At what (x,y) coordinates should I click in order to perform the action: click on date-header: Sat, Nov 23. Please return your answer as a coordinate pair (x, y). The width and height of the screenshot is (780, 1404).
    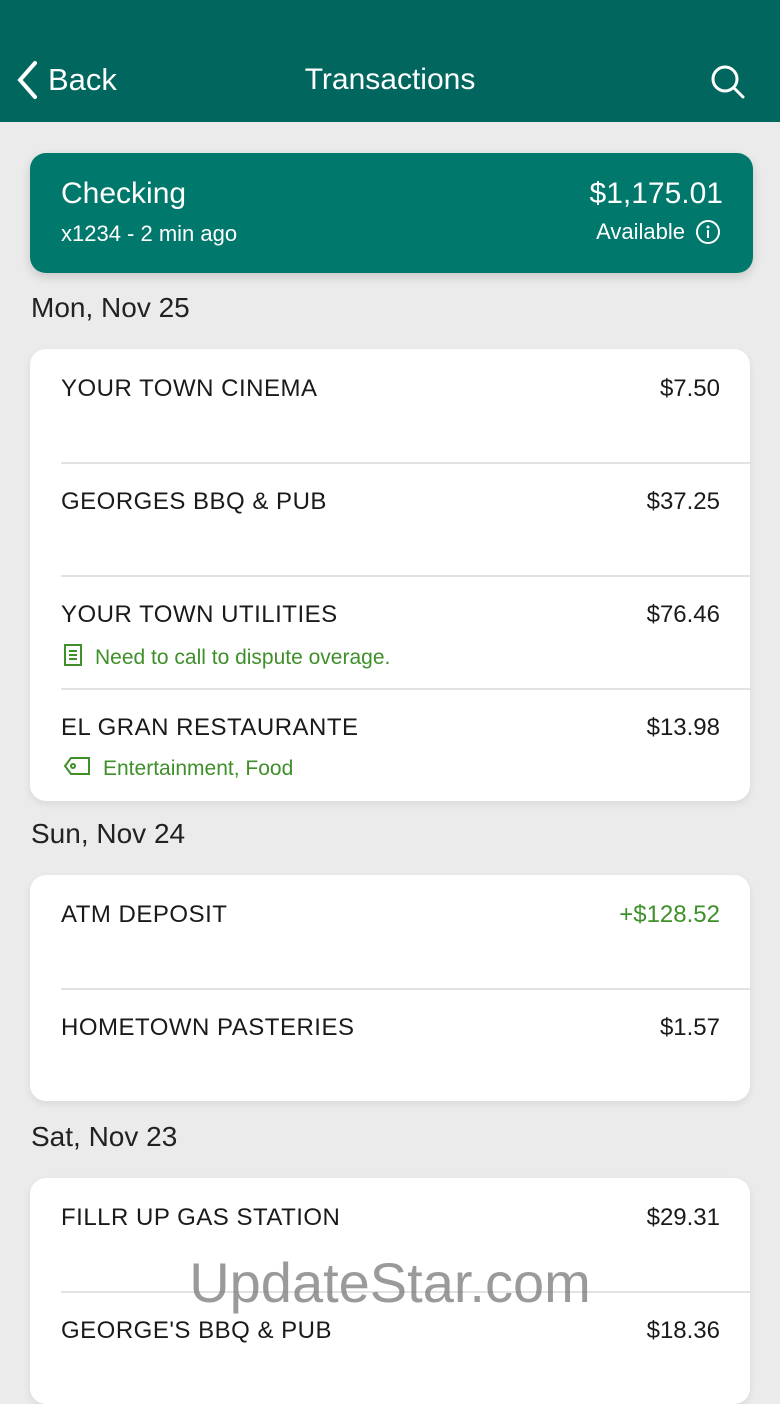
    Looking at the image, I should click on (104, 1136).